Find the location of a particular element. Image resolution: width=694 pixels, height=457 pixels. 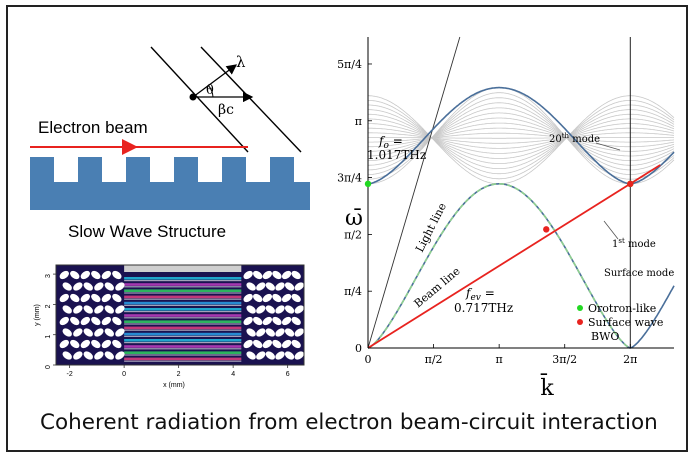

fm-x-tick-label: 0 is located at coordinates (124, 374).